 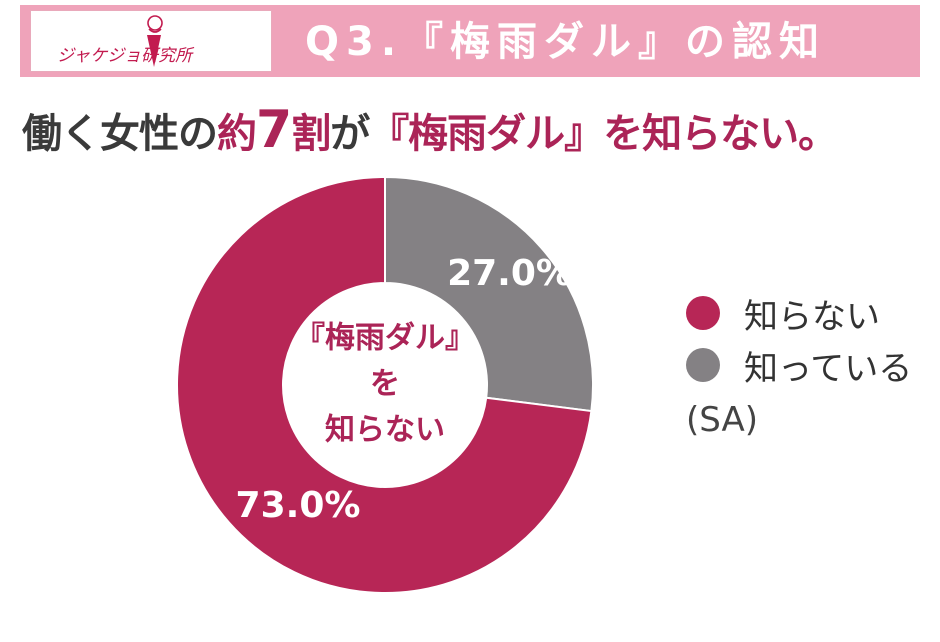 I want to click on legend-swatch-aware, so click(x=703, y=365).